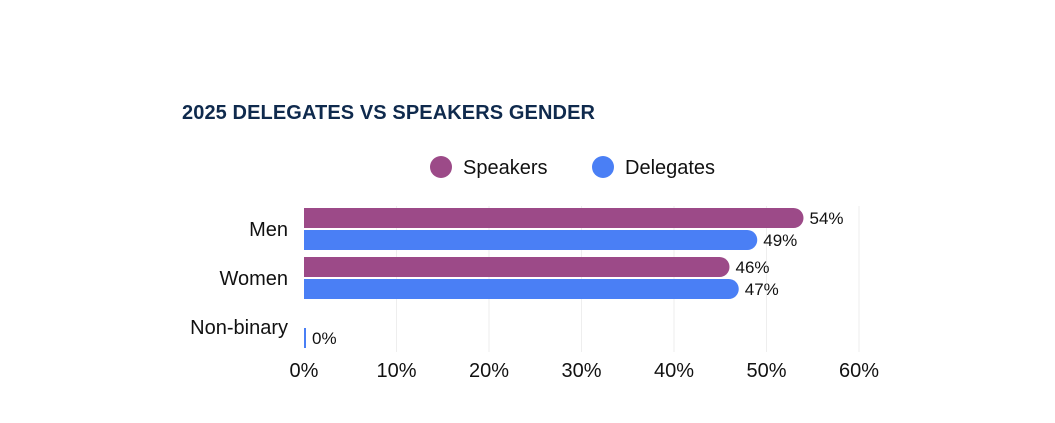 The width and height of the screenshot is (1055, 423). What do you see at coordinates (305, 338) in the screenshot?
I see `bar-delegates-non-binary` at bounding box center [305, 338].